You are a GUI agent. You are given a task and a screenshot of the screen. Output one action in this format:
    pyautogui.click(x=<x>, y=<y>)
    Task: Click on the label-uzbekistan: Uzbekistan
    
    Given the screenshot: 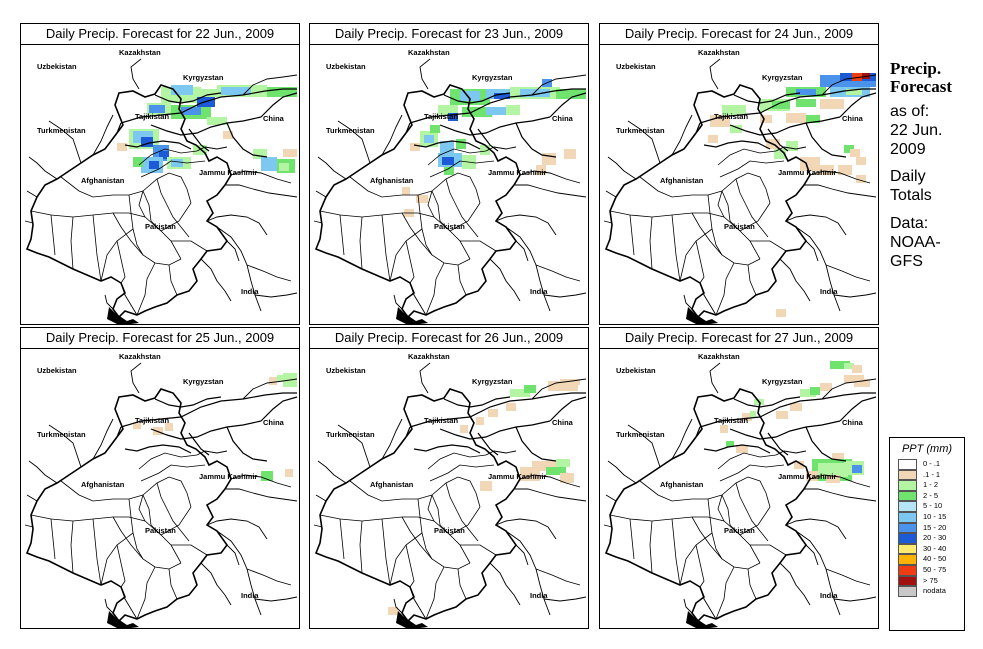 What is the action you would take?
    pyautogui.click(x=346, y=66)
    